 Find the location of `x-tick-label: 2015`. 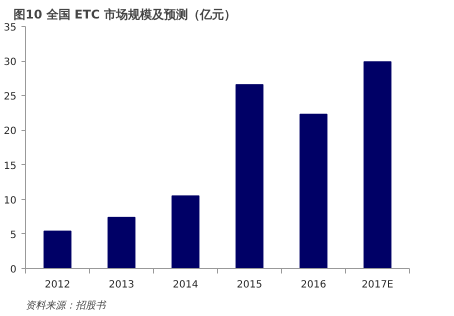

x-tick-label: 2015 is located at coordinates (249, 285).